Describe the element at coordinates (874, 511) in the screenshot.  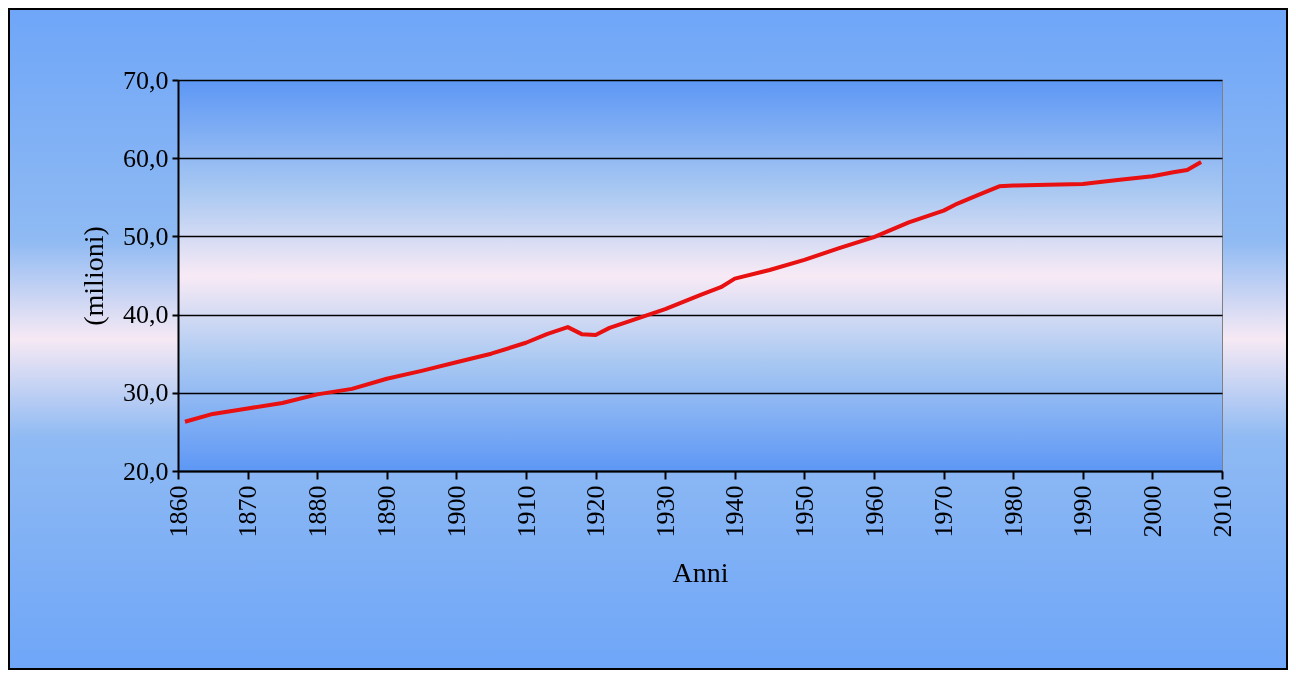
I see `x-tick-label: 1960` at that location.